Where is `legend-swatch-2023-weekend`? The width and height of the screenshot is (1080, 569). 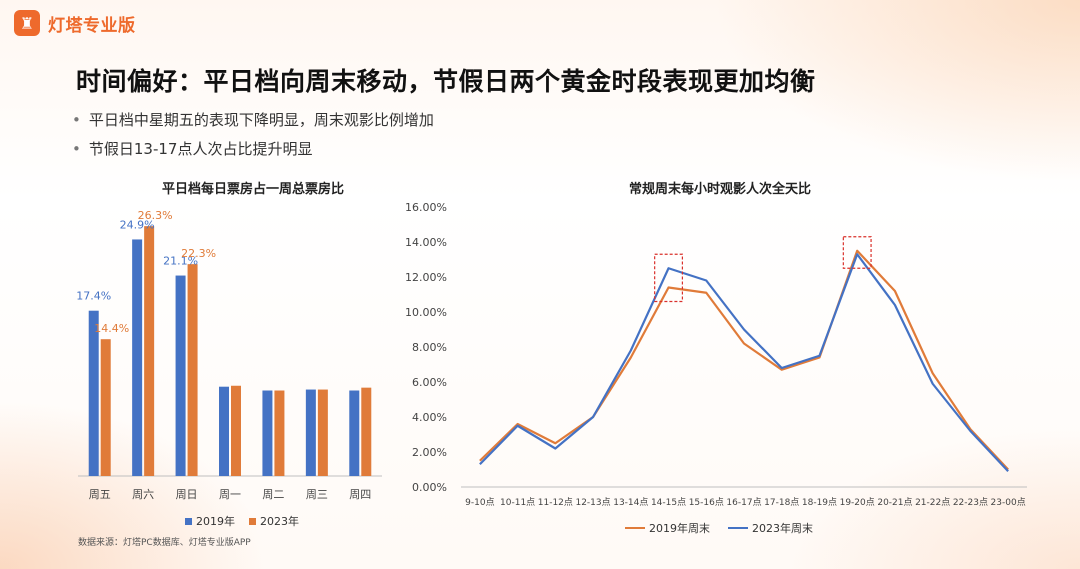
legend-swatch-2023-weekend is located at coordinates (738, 528).